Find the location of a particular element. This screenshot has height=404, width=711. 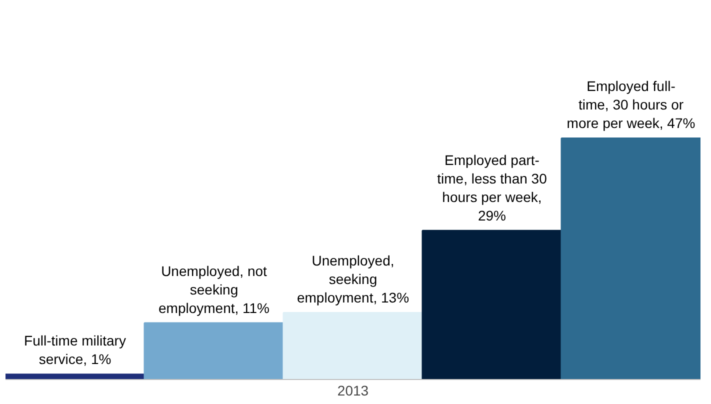

data-label: Employed full-time, 30 hours or more per week, 47% is located at coordinates (631, 104).